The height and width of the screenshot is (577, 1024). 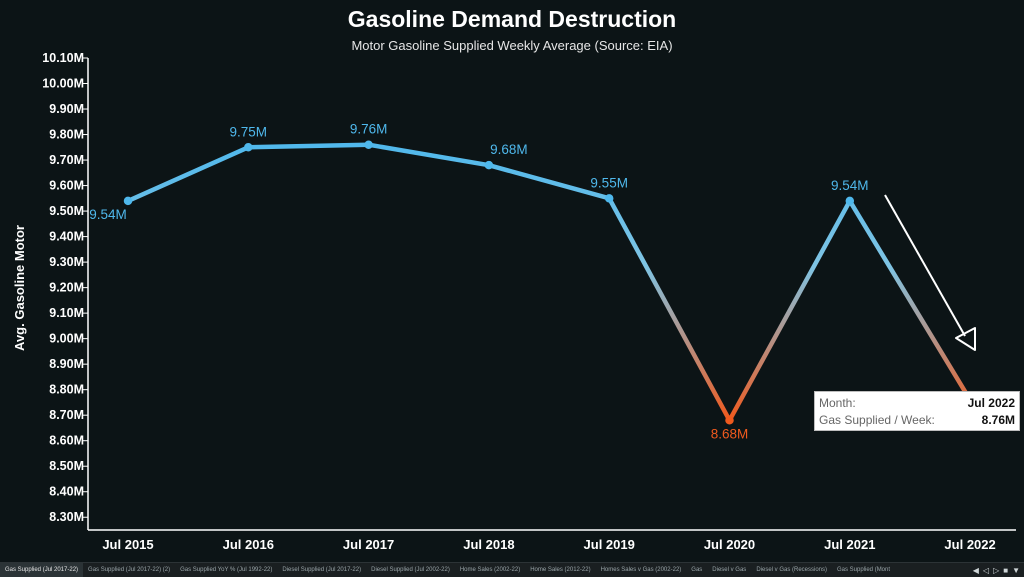 I want to click on tooltip-supplied-label: Gas Supplied / Week:, so click(x=877, y=420).